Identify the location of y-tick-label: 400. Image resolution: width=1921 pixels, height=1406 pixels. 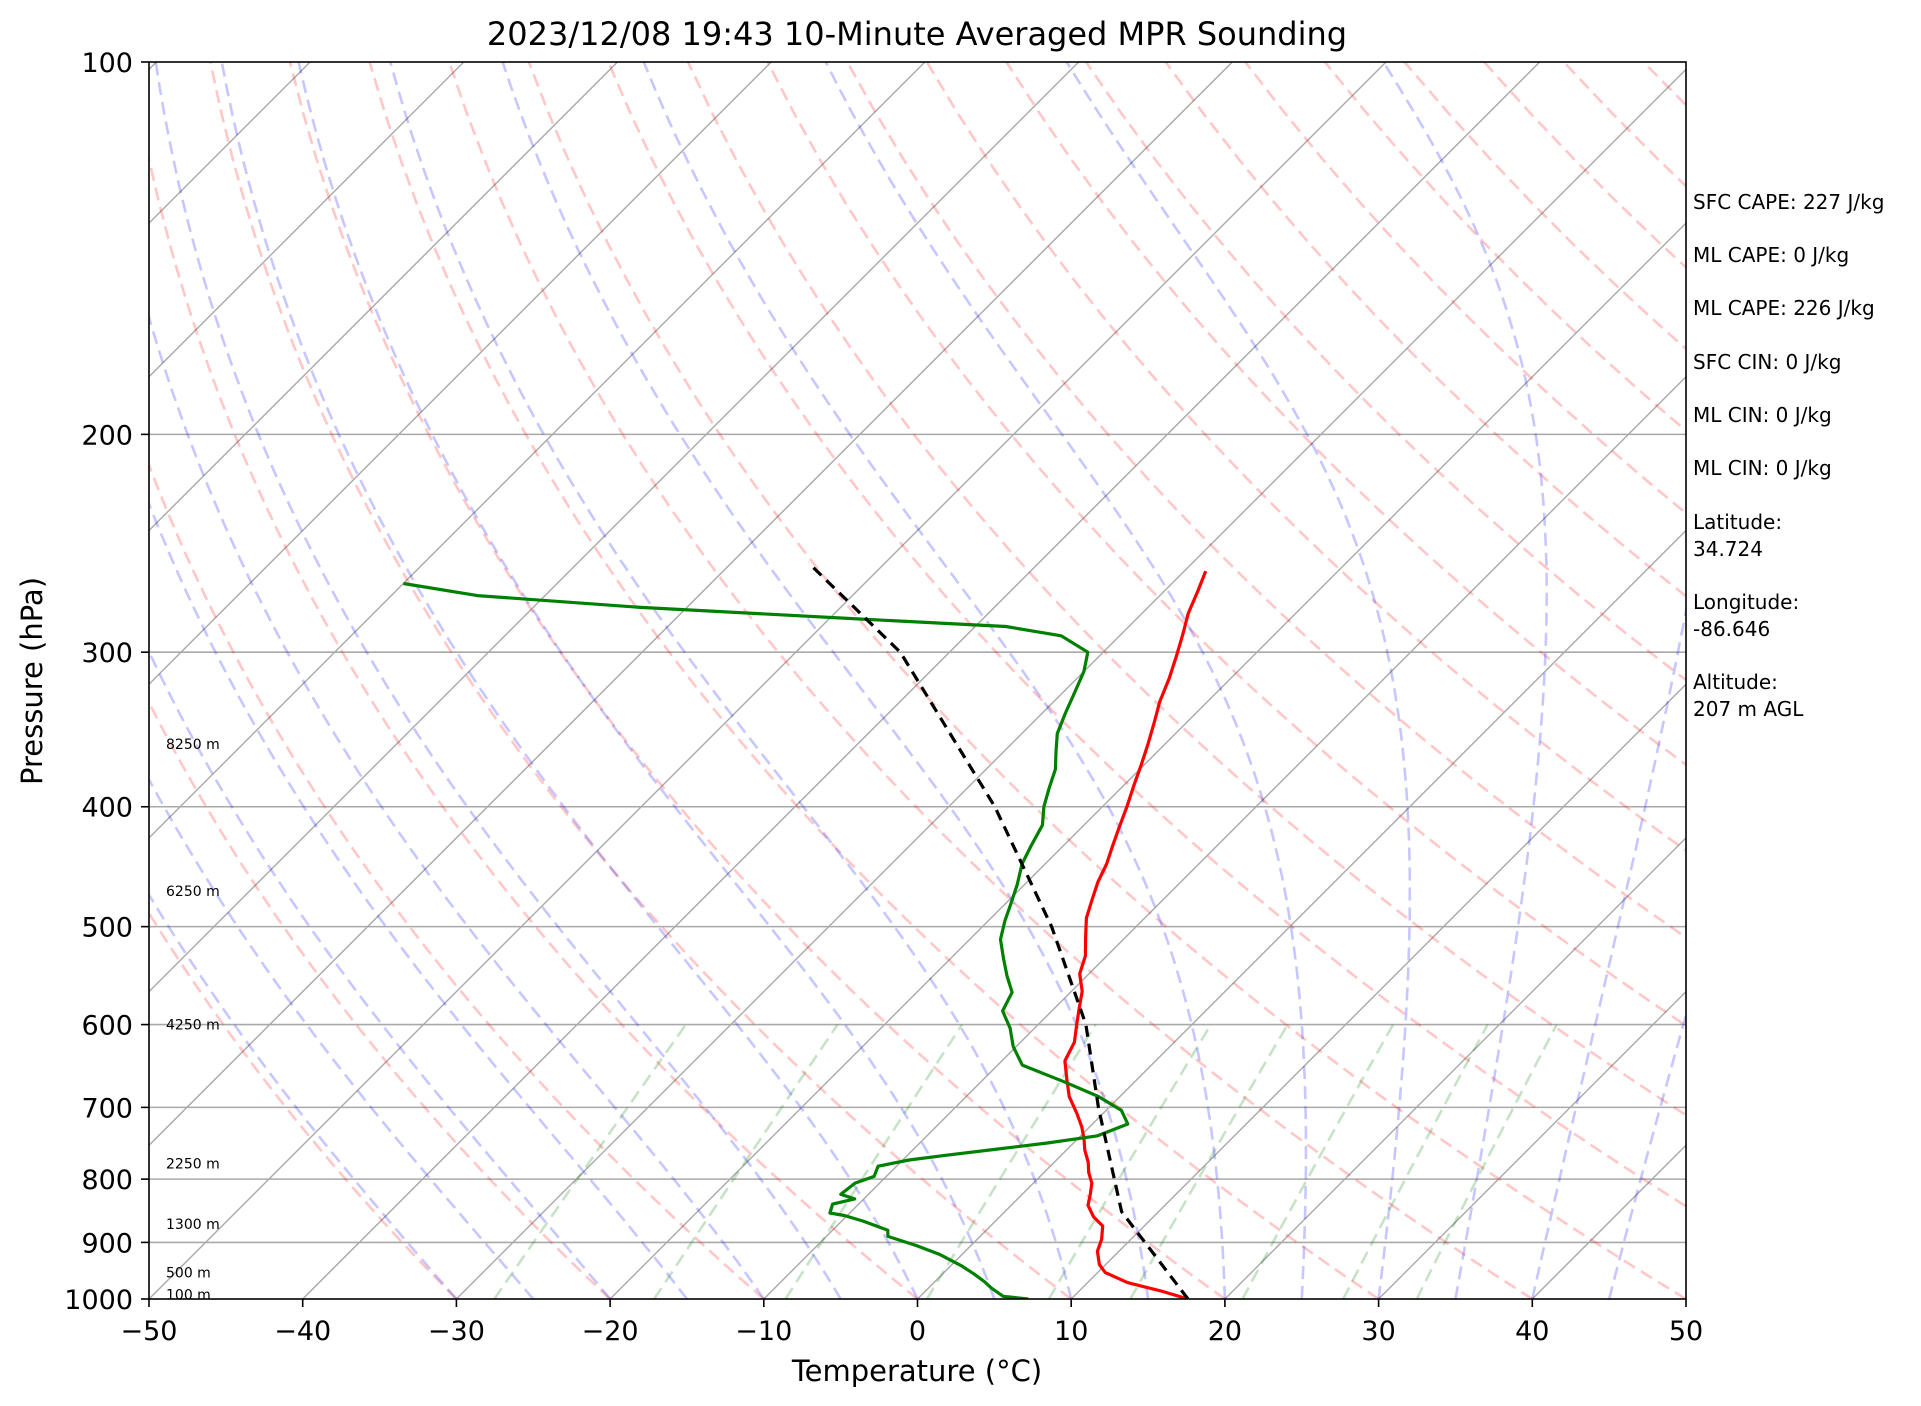
(107, 808).